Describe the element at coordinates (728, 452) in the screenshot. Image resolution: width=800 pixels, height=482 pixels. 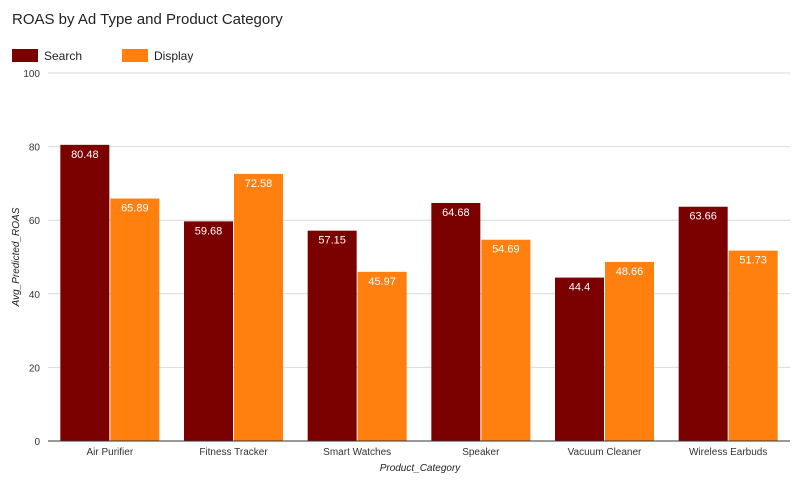
I see `x-tick-label: Wireless Earbuds` at that location.